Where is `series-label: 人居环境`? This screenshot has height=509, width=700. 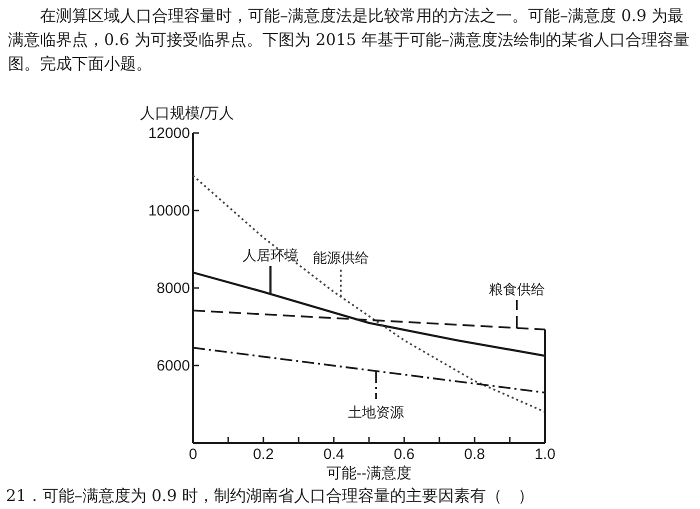 series-label: 人居环境 is located at coordinates (270, 254).